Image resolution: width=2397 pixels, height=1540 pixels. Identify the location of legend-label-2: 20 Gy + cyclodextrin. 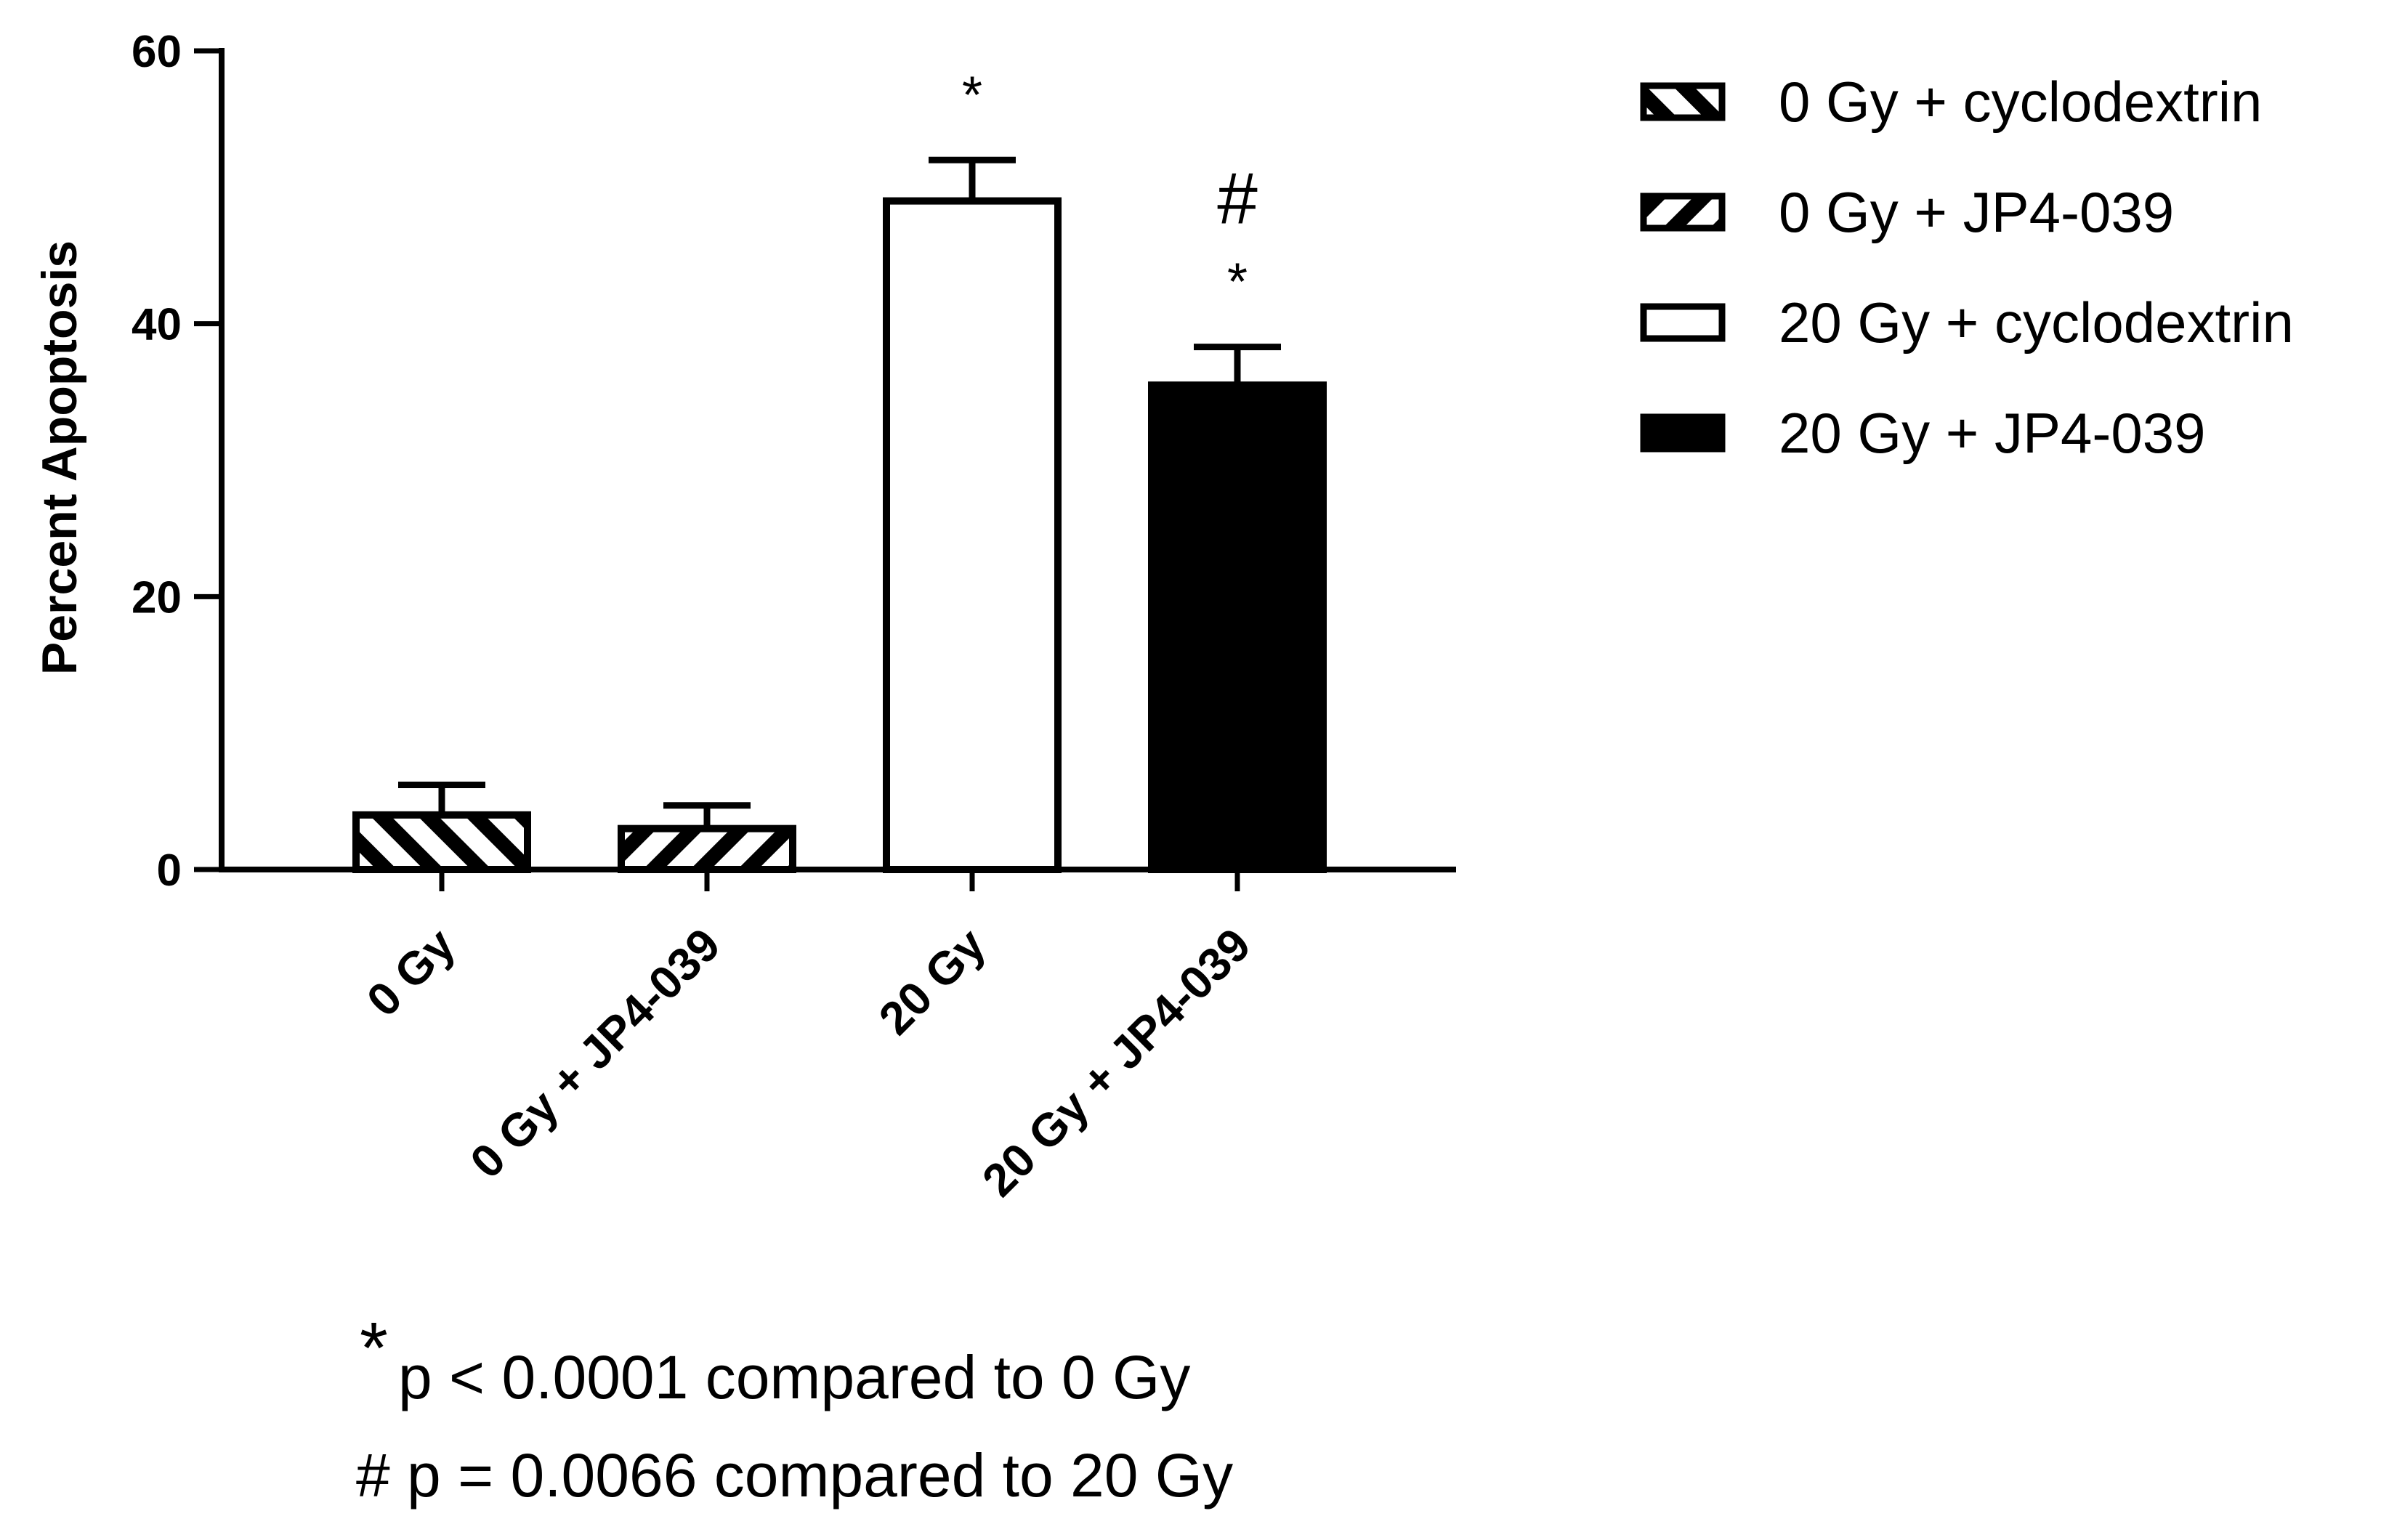
(2036, 322).